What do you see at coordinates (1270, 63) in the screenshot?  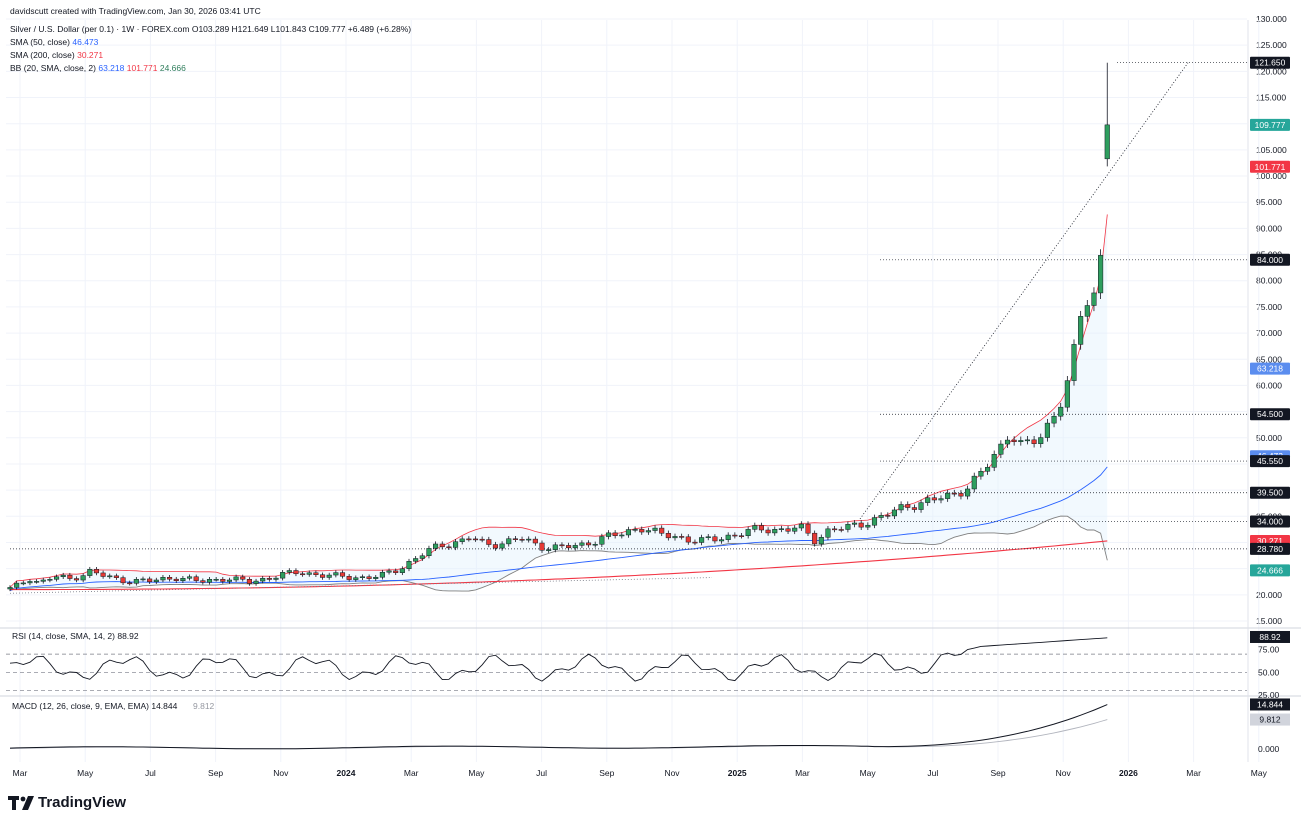 I see `price-label-text: 121.650` at bounding box center [1270, 63].